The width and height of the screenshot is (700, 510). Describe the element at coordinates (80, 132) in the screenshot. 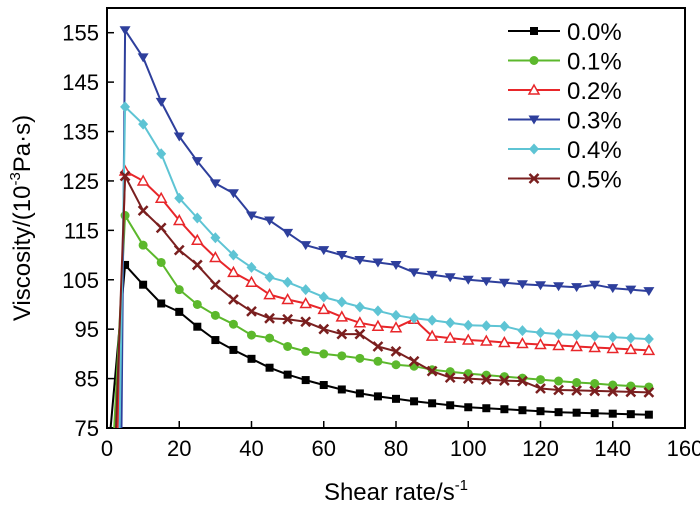

I see `y-tick-label: 135` at that location.